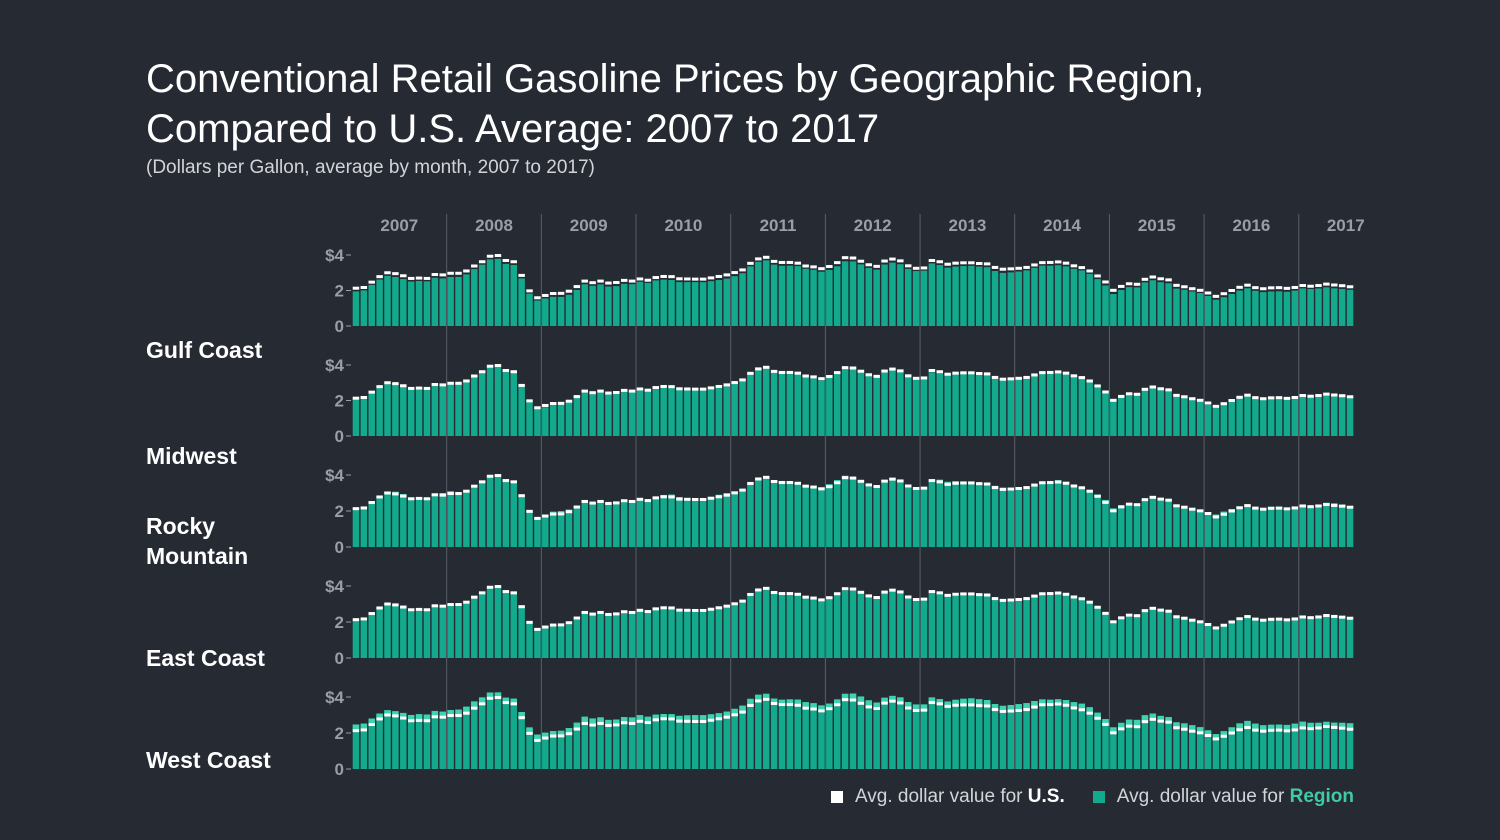 Image resolution: width=1500 pixels, height=840 pixels. I want to click on y-tick-label: 0, so click(339, 769).